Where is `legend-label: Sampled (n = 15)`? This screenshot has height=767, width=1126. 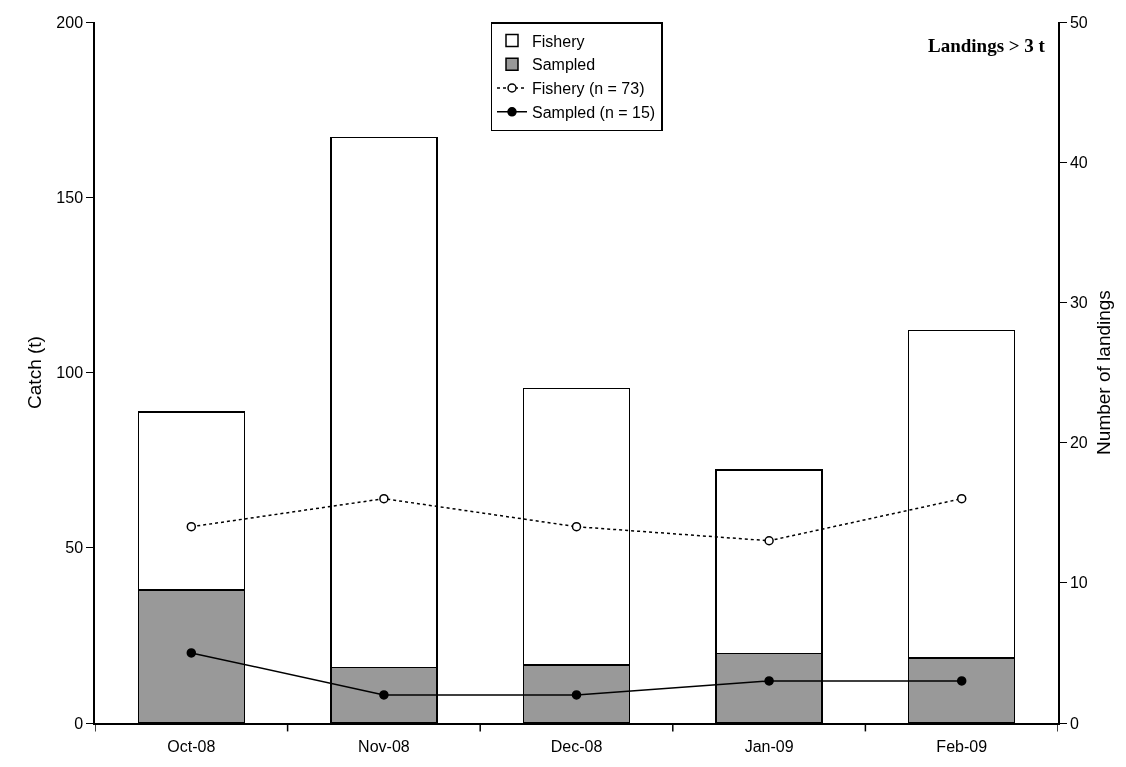
legend-label: Sampled (n = 15) is located at coordinates (594, 113).